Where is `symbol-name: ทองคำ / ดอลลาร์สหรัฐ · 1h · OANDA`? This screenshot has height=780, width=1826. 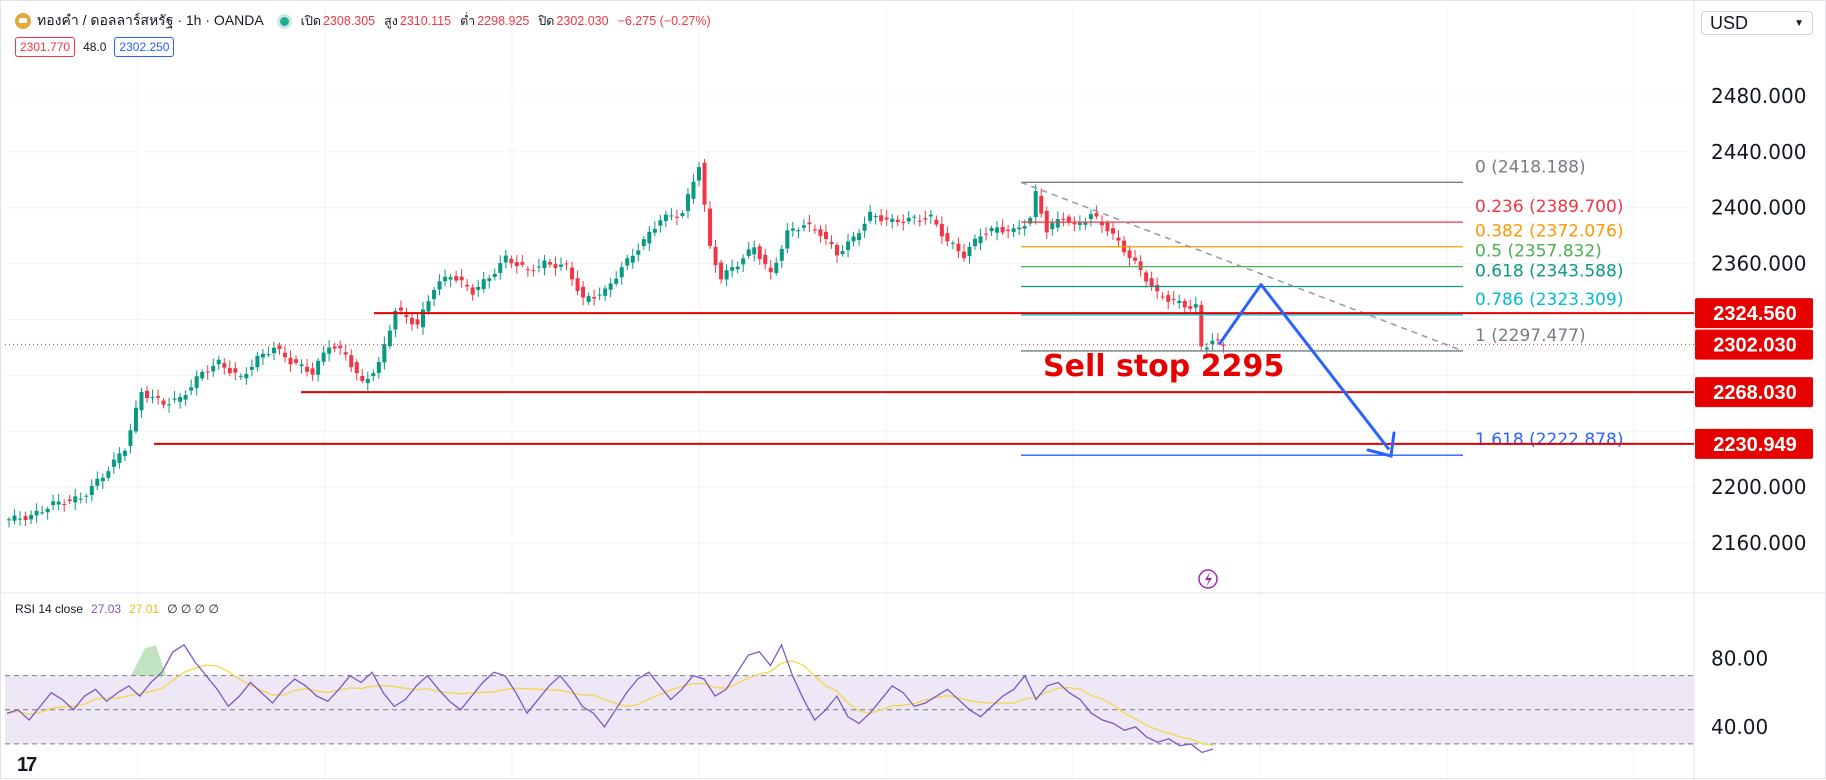
symbol-name: ทองคำ / ดอลลาร์สหรัฐ · 1h · OANDA is located at coordinates (150, 20).